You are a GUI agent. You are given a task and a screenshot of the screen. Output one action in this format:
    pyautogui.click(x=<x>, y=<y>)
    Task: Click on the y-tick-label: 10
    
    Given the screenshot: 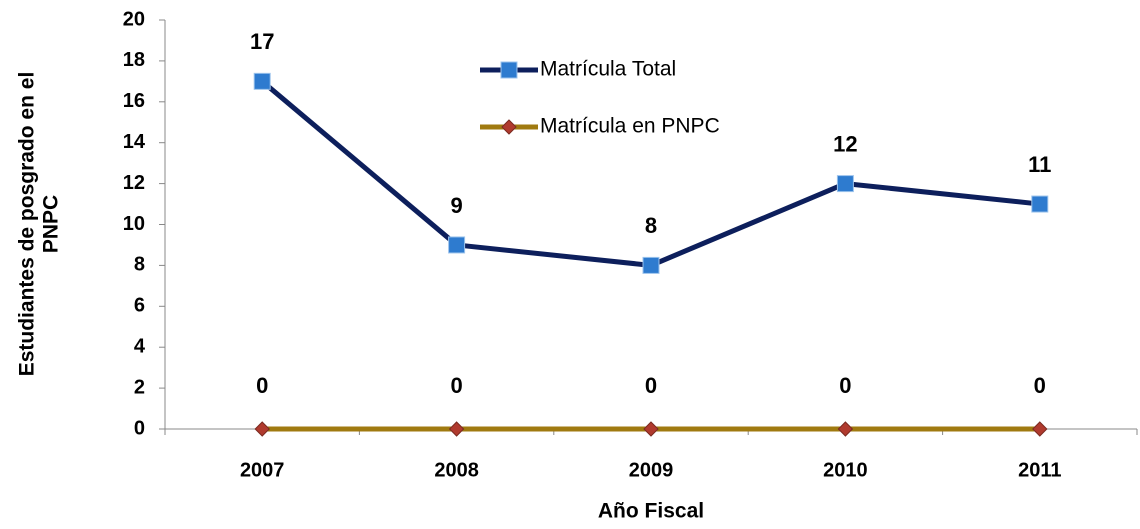 What is the action you would take?
    pyautogui.click(x=134, y=224)
    